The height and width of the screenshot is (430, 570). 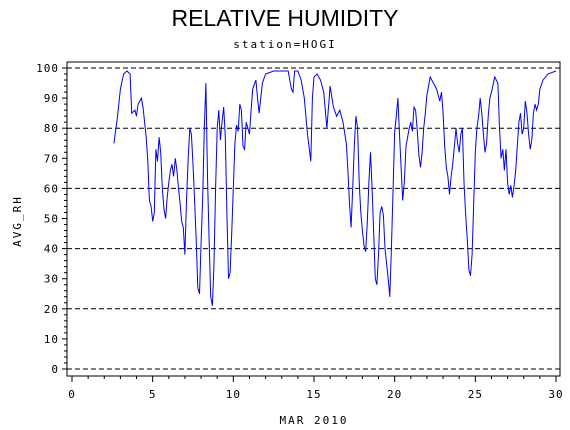 What do you see at coordinates (555, 394) in the screenshot?
I see `x-tick-label: 30` at bounding box center [555, 394].